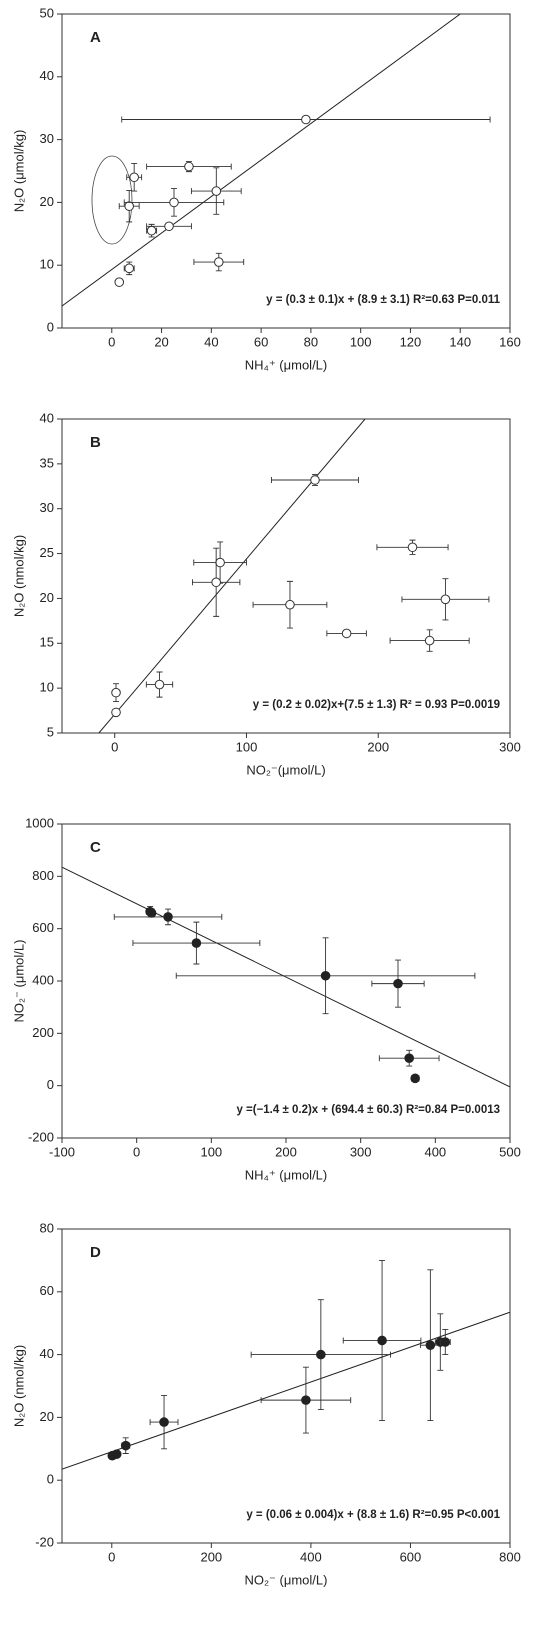 Image resolution: width=550 pixels, height=1644 pixels. Describe the element at coordinates (95, 442) in the screenshot. I see `panel-label: B` at that location.